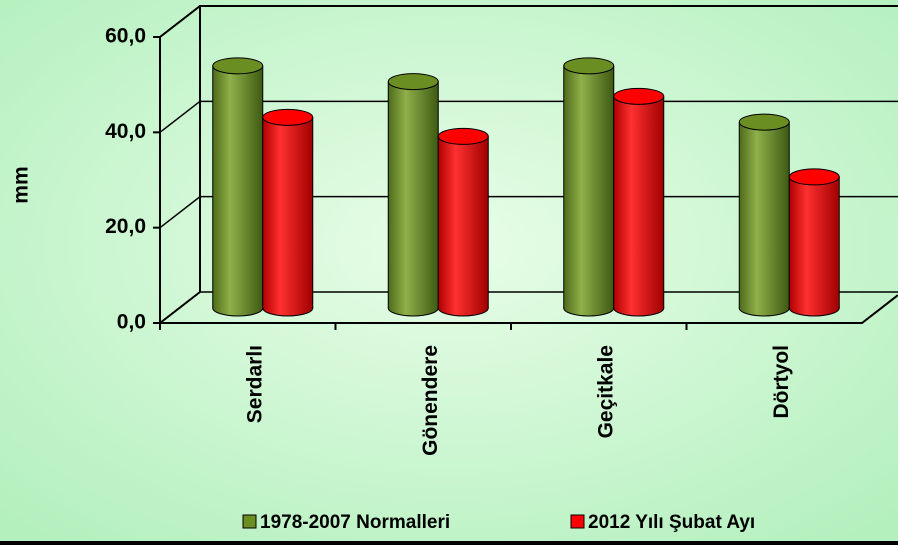  Describe the element at coordinates (355, 522) in the screenshot. I see `legend-label: 1978-2007 Normalleri` at that location.